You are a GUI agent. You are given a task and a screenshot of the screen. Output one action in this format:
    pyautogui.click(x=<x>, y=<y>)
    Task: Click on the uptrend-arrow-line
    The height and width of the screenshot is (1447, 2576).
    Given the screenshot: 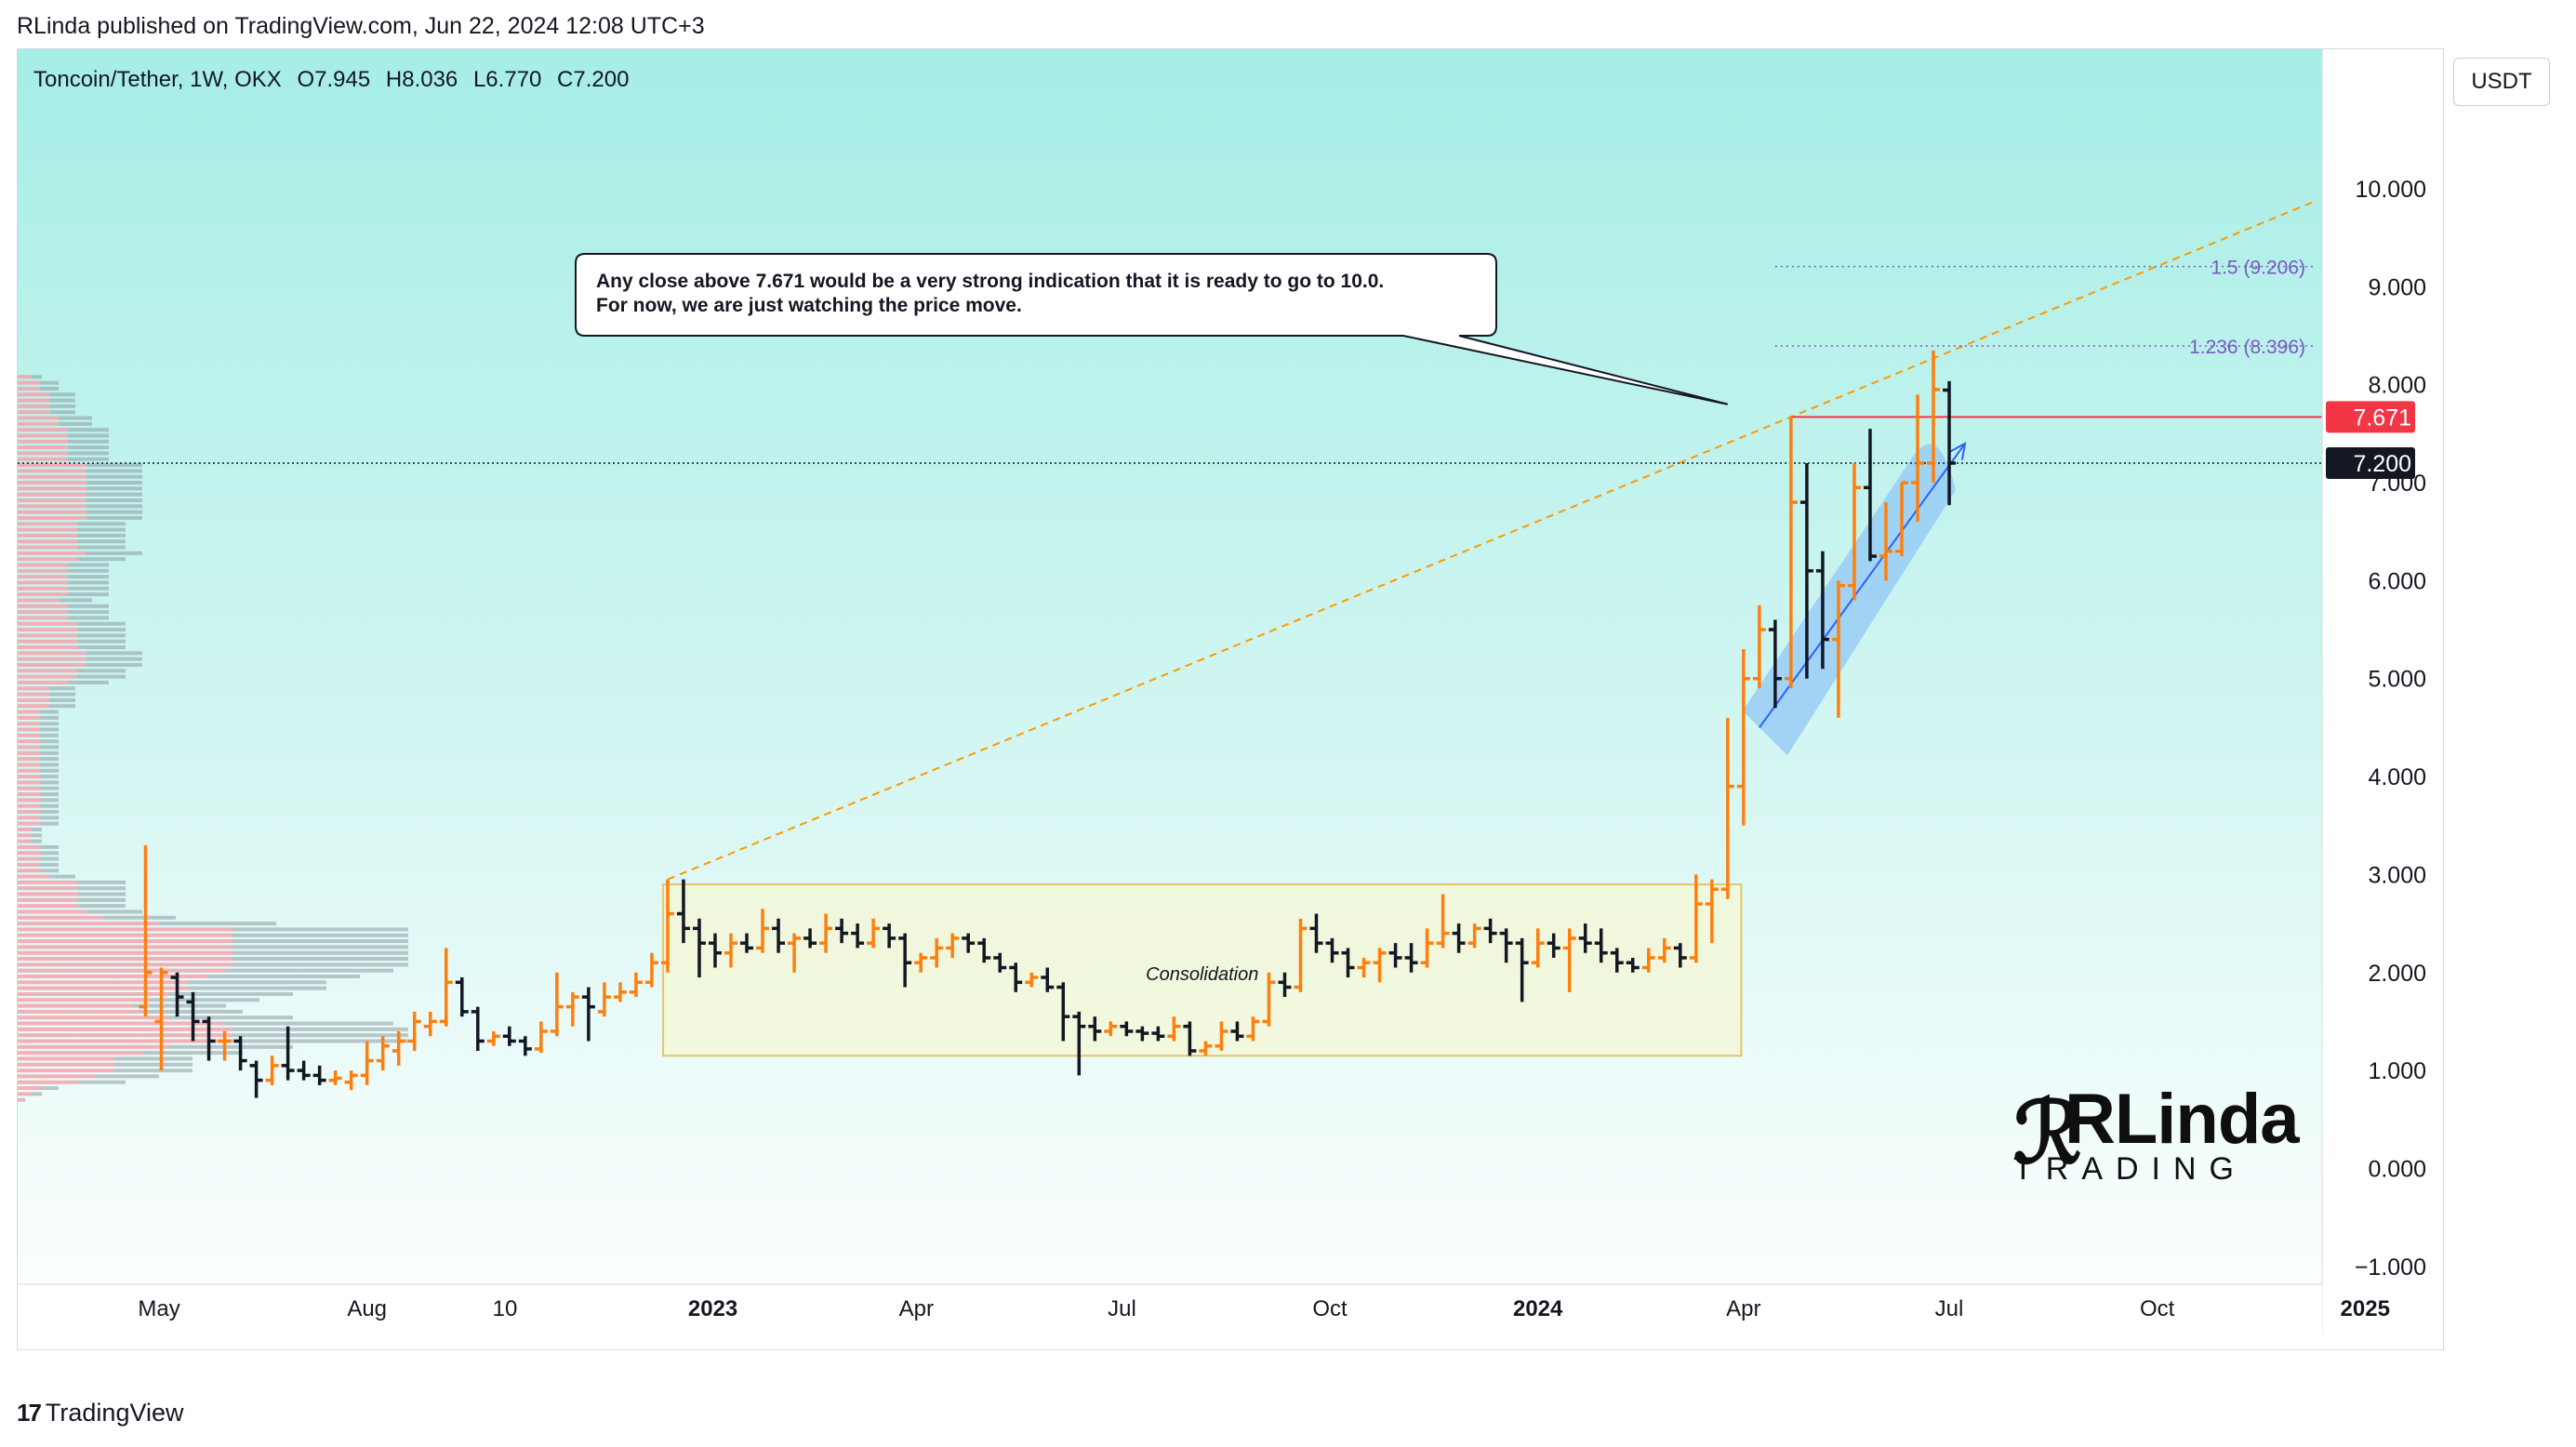 What is the action you would take?
    pyautogui.click(x=1862, y=585)
    